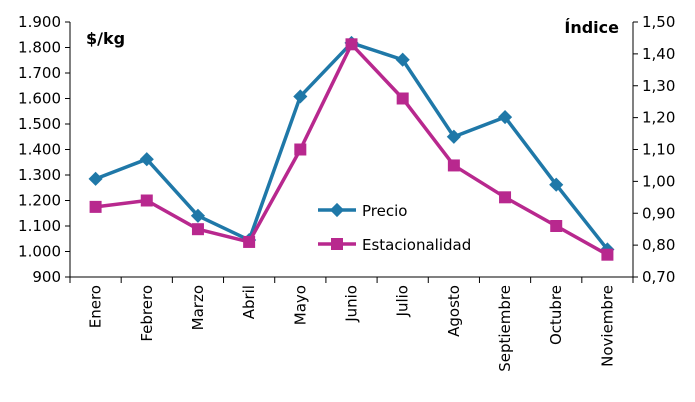 This screenshot has height=402, width=695. What do you see at coordinates (300, 305) in the screenshot?
I see `x-tick-label: Mayo` at bounding box center [300, 305].